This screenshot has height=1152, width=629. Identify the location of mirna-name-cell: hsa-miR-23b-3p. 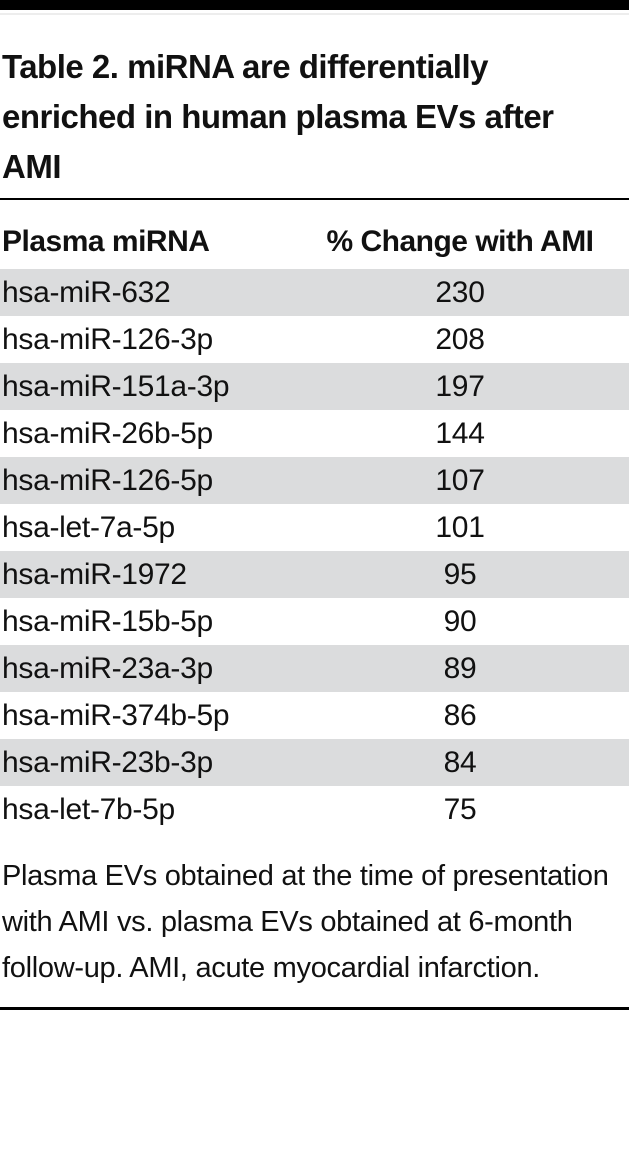
(107, 762).